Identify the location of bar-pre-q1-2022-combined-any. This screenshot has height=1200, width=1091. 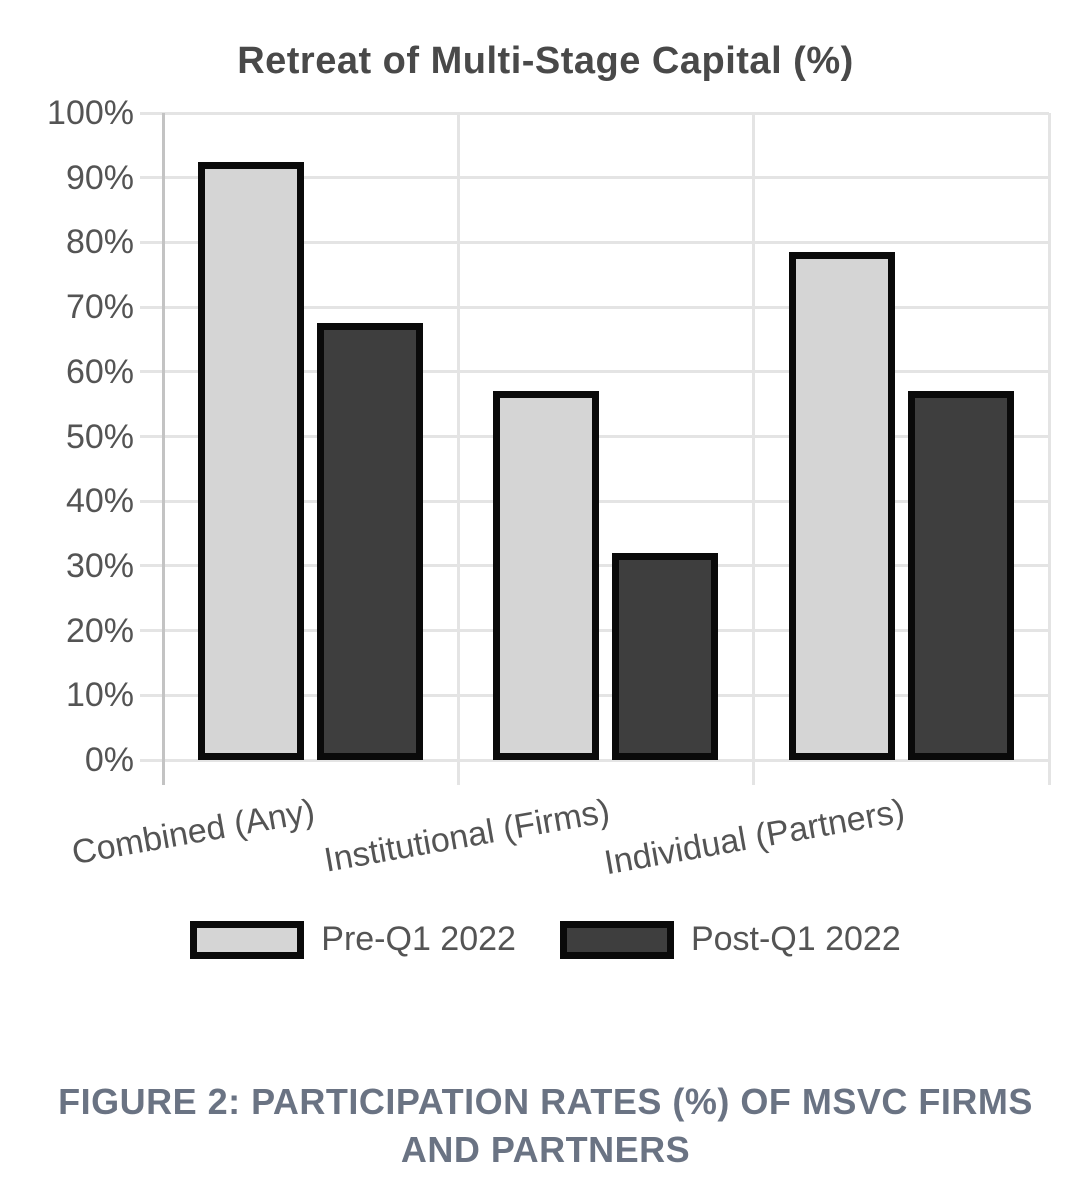
(251, 460).